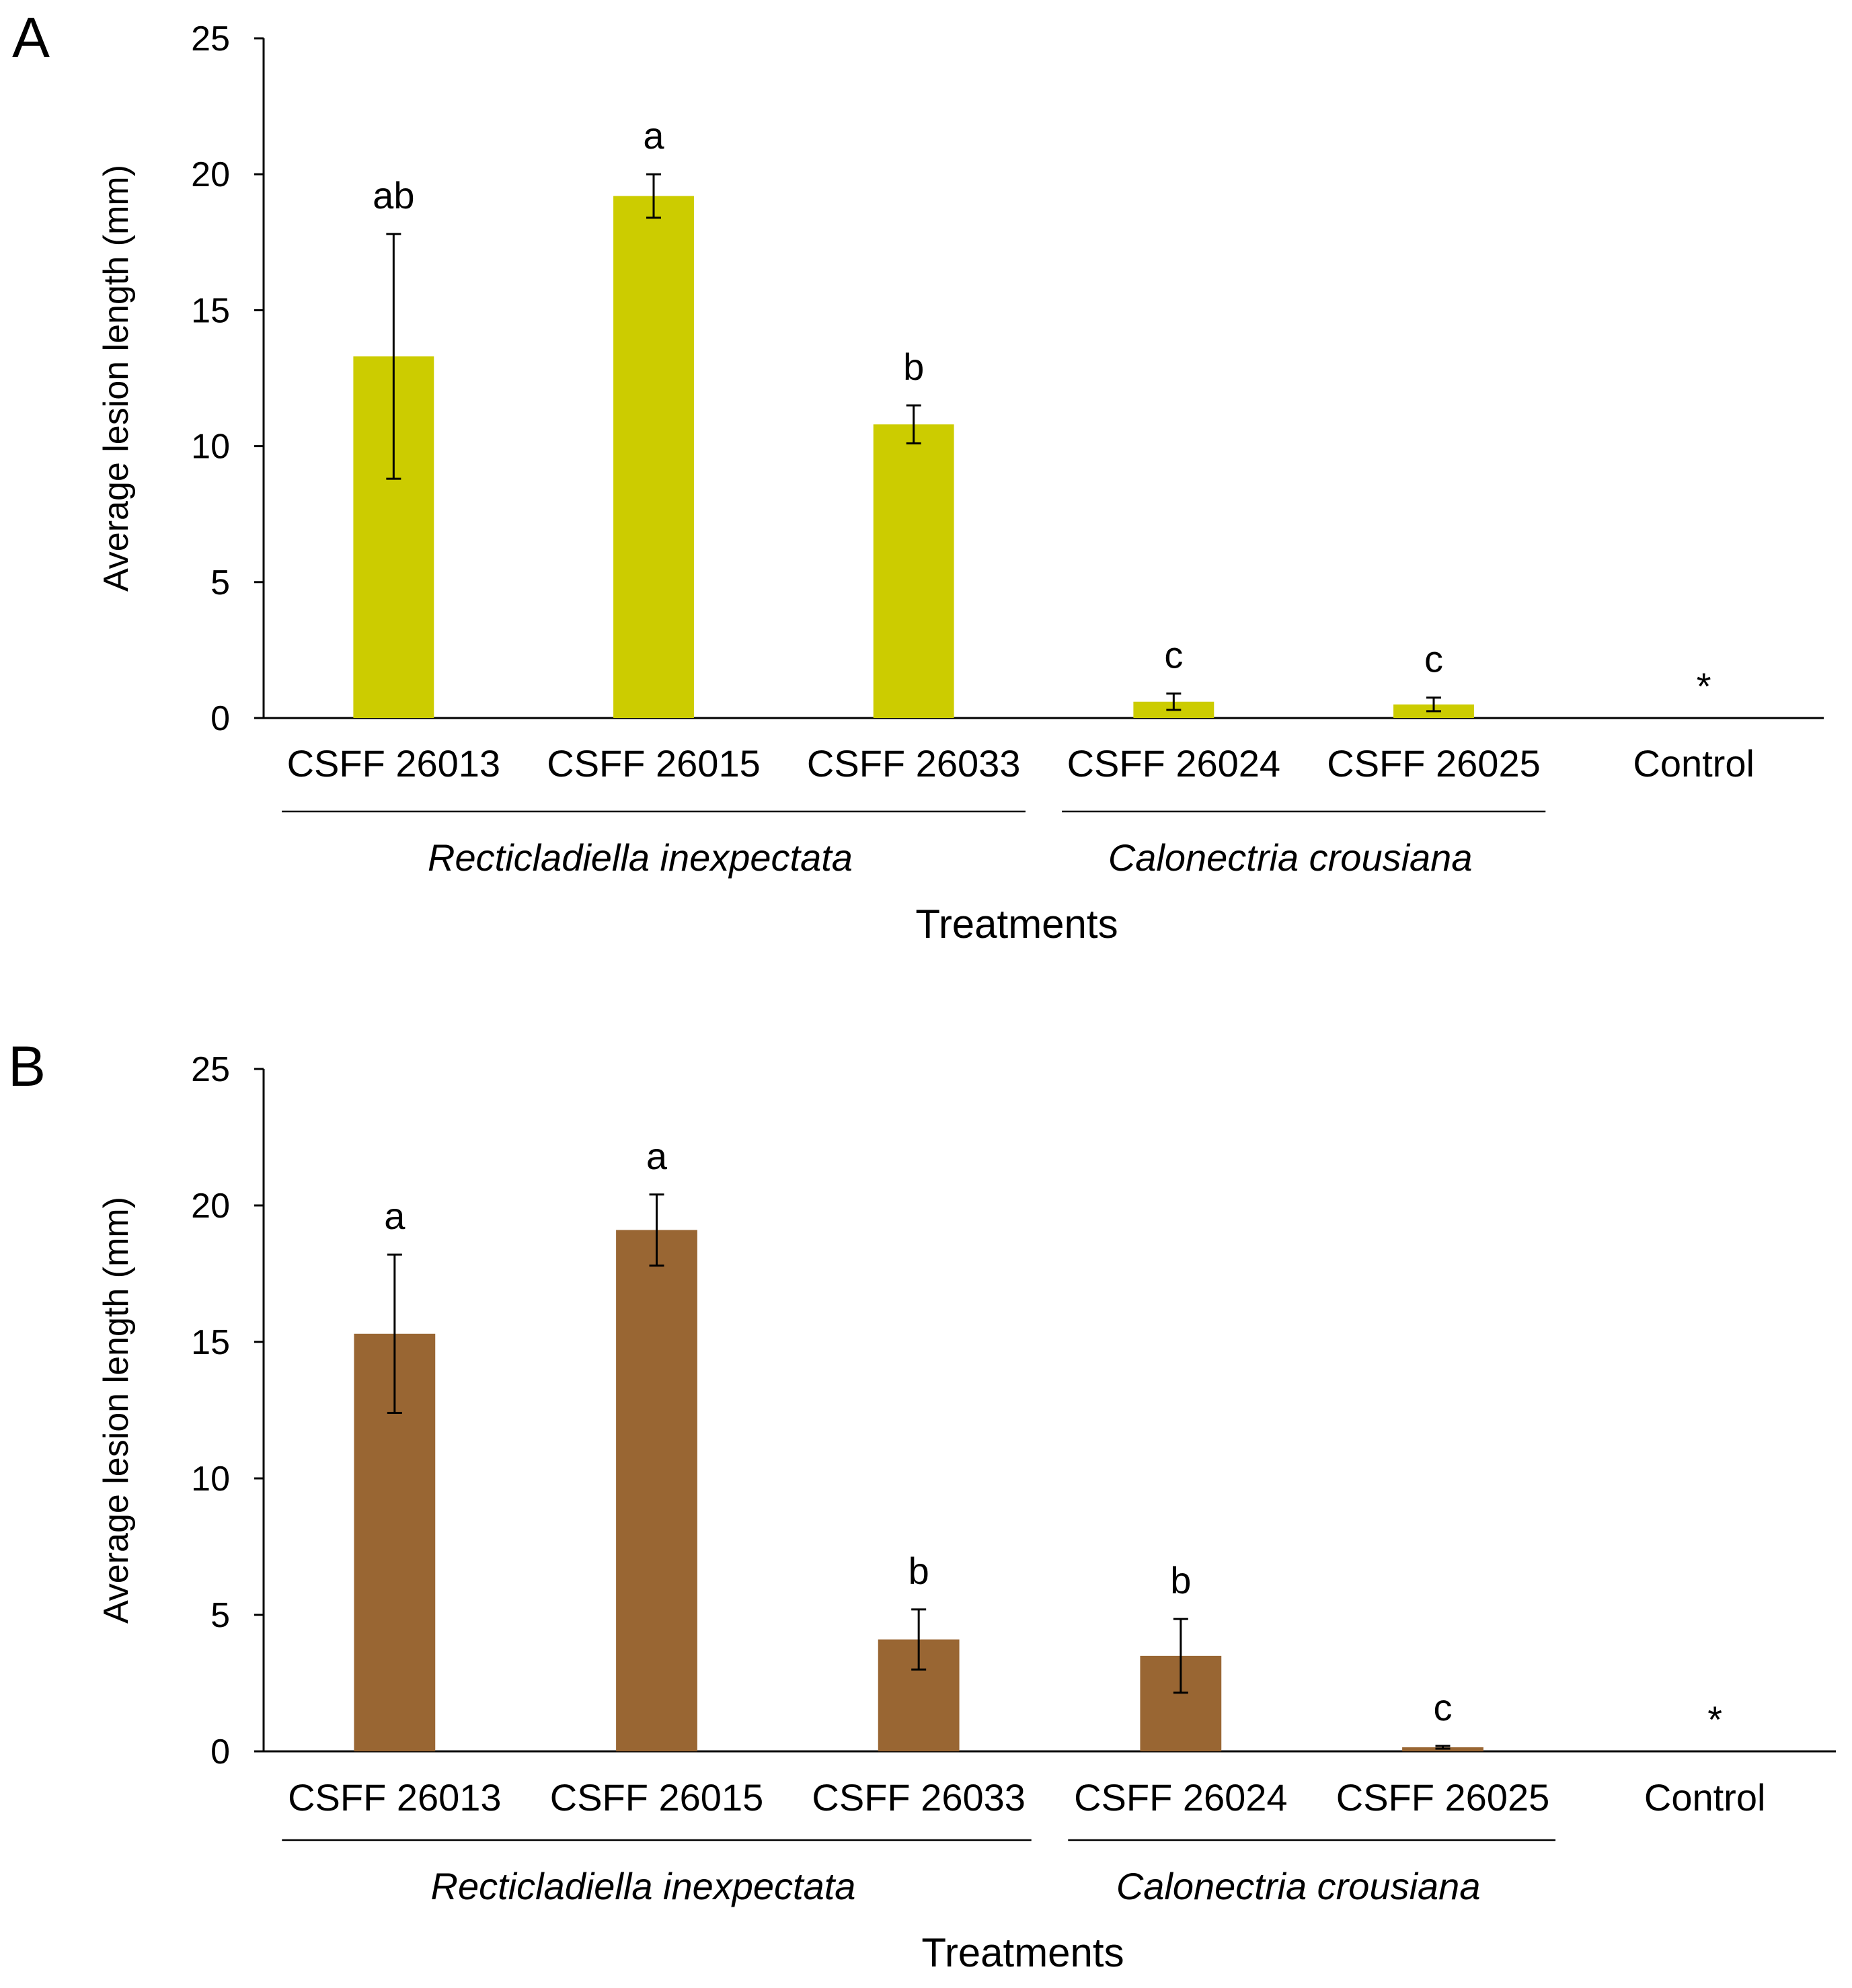 The height and width of the screenshot is (1988, 1852). Describe the element at coordinates (27, 1066) in the screenshot. I see `panel-letter-b: B` at that location.